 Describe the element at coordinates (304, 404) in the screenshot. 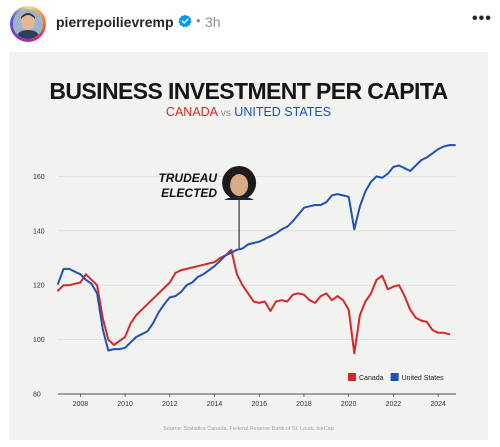

I see `x-tick-label: 2018` at that location.